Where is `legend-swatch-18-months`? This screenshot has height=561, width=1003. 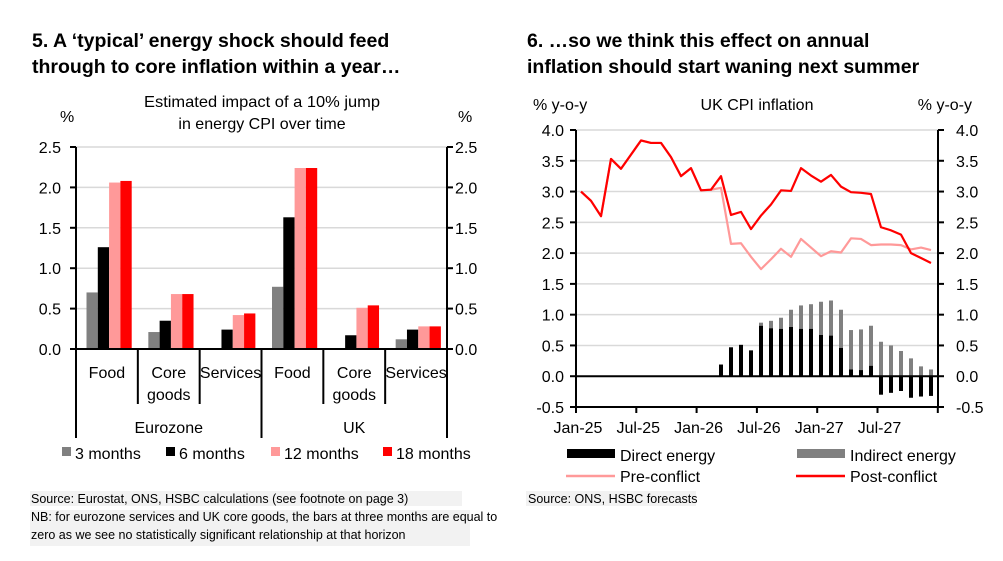
legend-swatch-18-months is located at coordinates (387, 451).